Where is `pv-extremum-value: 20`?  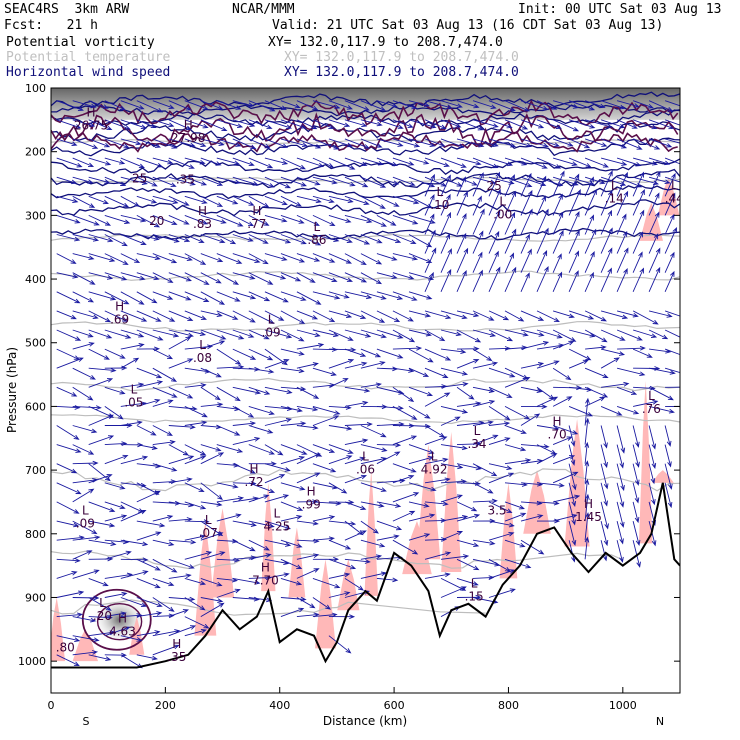 pv-extremum-value: 20 is located at coordinates (156, 221).